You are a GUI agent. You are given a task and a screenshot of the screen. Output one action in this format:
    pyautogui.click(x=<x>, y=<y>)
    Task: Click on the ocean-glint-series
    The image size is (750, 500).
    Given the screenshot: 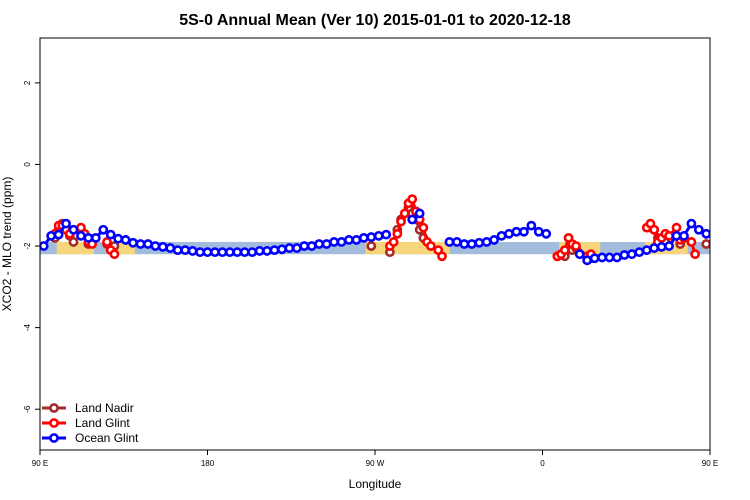 What is the action you would take?
    pyautogui.click(x=389, y=237)
    